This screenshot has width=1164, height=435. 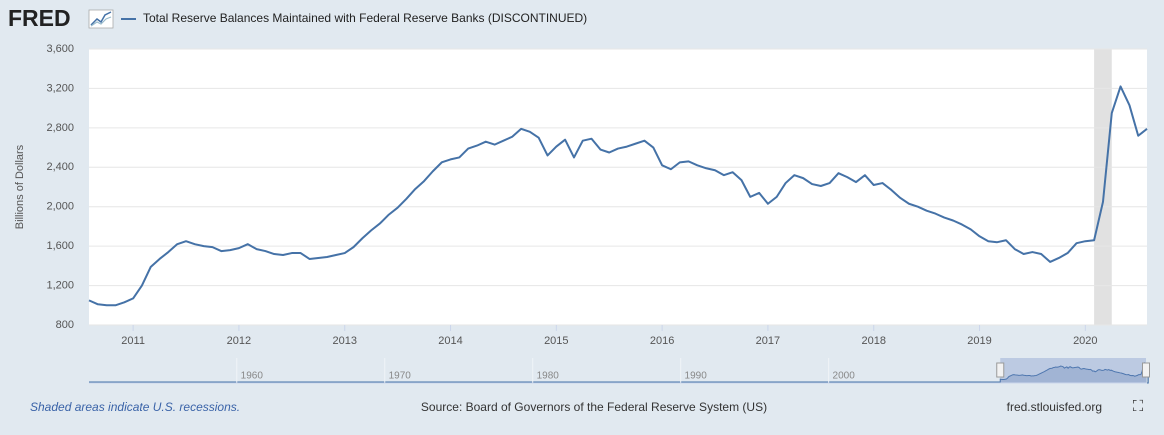 What do you see at coordinates (60, 49) in the screenshot?
I see `y-tick-label: 3,600` at bounding box center [60, 49].